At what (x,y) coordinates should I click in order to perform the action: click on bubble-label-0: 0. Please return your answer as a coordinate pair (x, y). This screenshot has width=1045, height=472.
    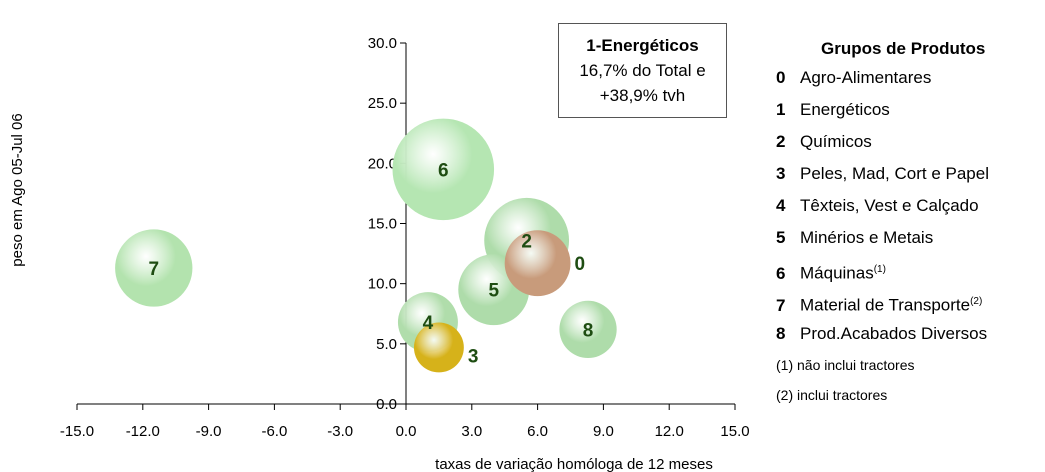
    Looking at the image, I should click on (580, 264).